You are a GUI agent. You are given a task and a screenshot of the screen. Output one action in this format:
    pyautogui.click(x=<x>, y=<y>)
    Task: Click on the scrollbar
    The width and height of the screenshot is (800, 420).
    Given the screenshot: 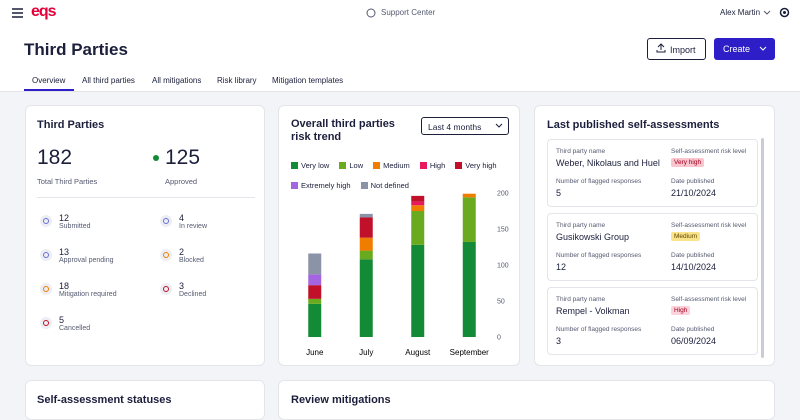 What is the action you would take?
    pyautogui.click(x=762, y=248)
    